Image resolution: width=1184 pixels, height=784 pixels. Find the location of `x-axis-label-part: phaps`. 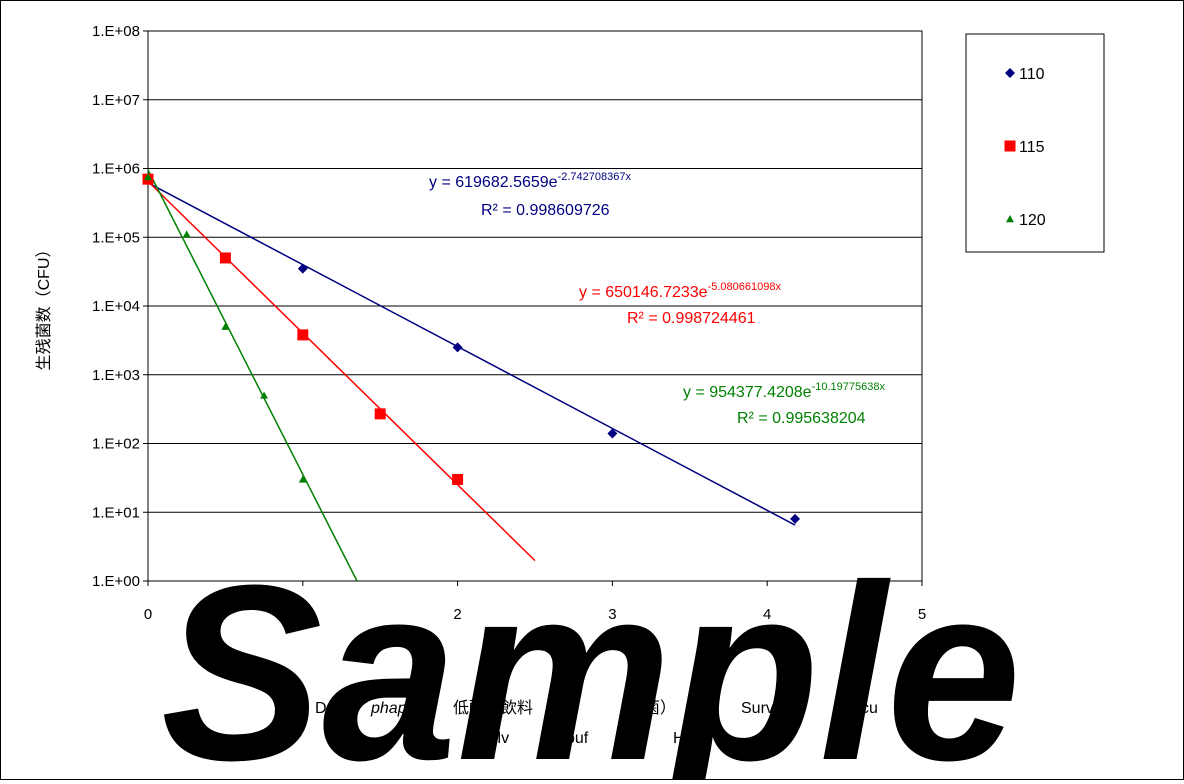

x-axis-label-part: phaps is located at coordinates (392, 708).